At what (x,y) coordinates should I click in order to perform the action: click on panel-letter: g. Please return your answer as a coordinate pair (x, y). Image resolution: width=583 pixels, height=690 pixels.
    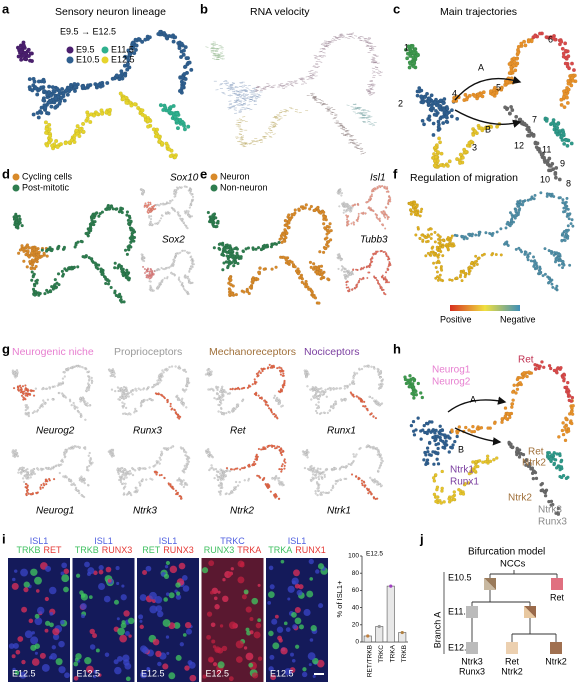
    Looking at the image, I should click on (6, 348).